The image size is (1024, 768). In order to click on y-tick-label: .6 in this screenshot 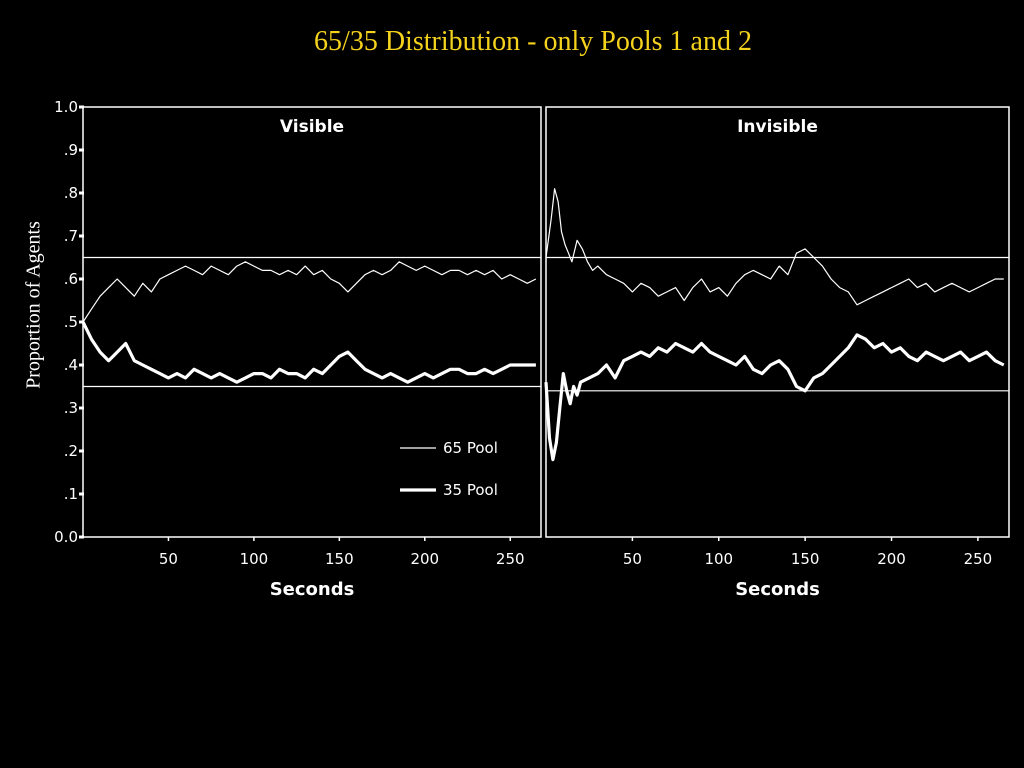, I will do `click(71, 279)`.